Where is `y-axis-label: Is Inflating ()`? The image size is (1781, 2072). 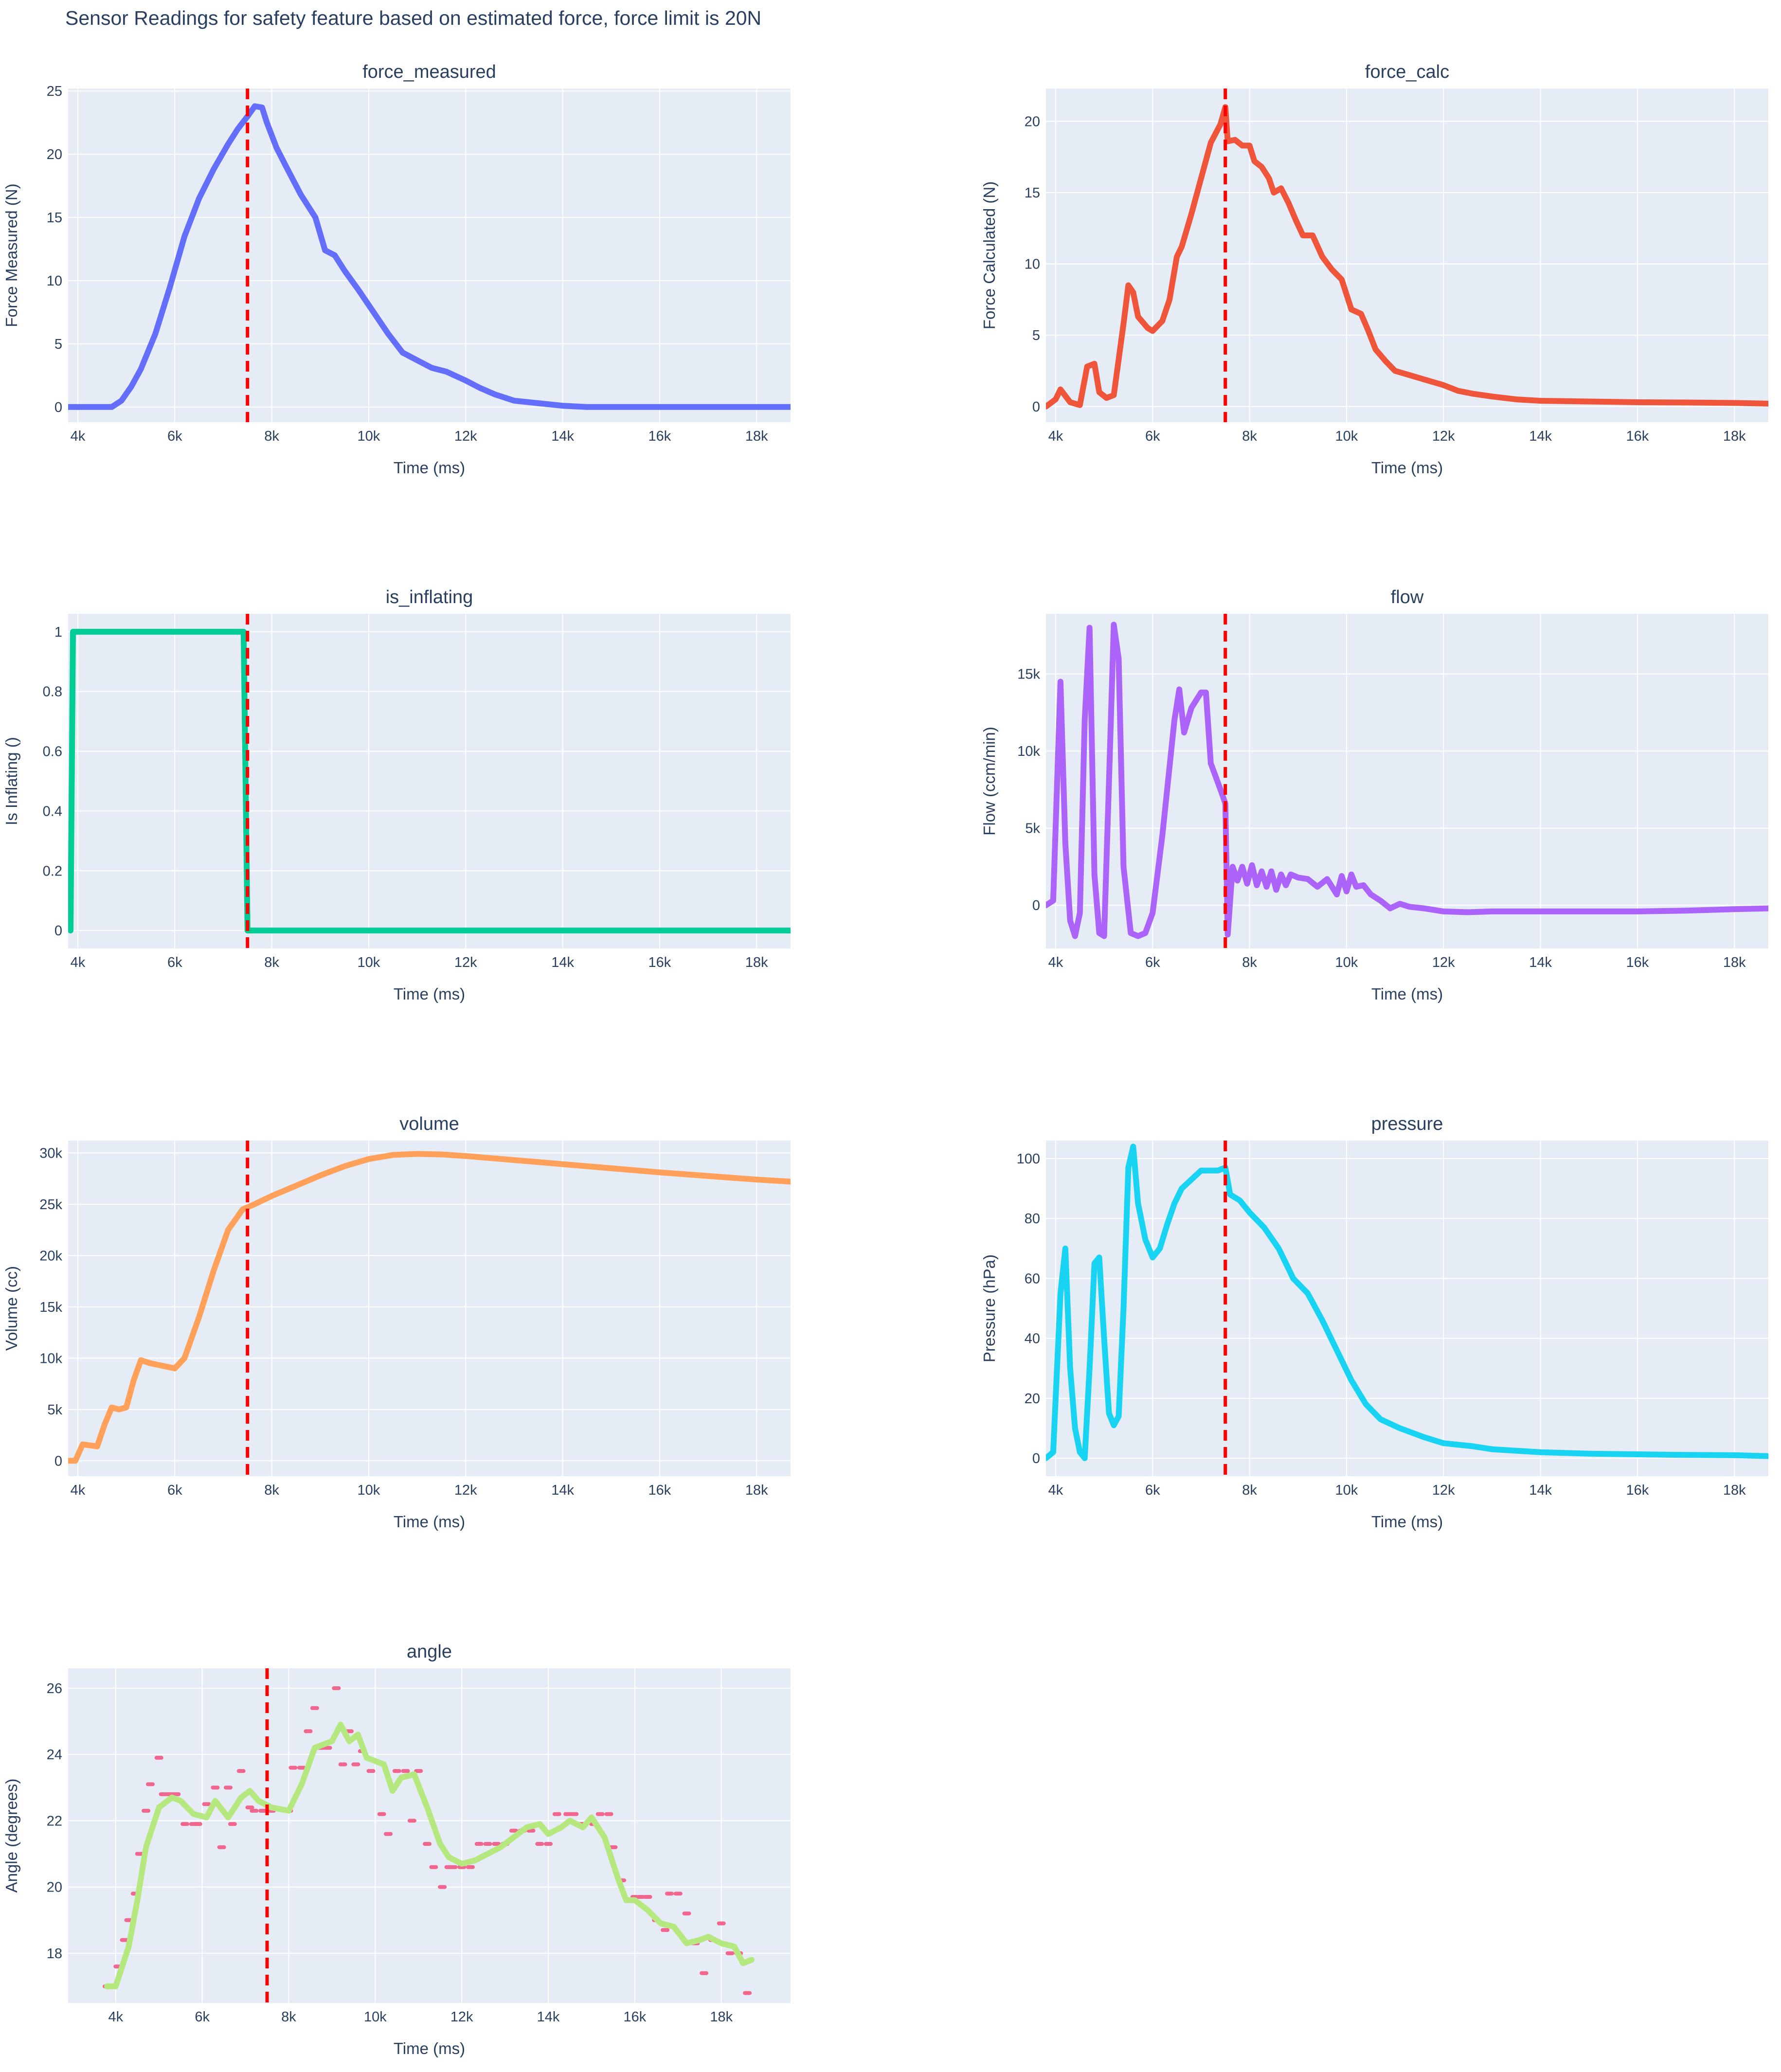 y-axis-label: Is Inflating () is located at coordinates (11, 781).